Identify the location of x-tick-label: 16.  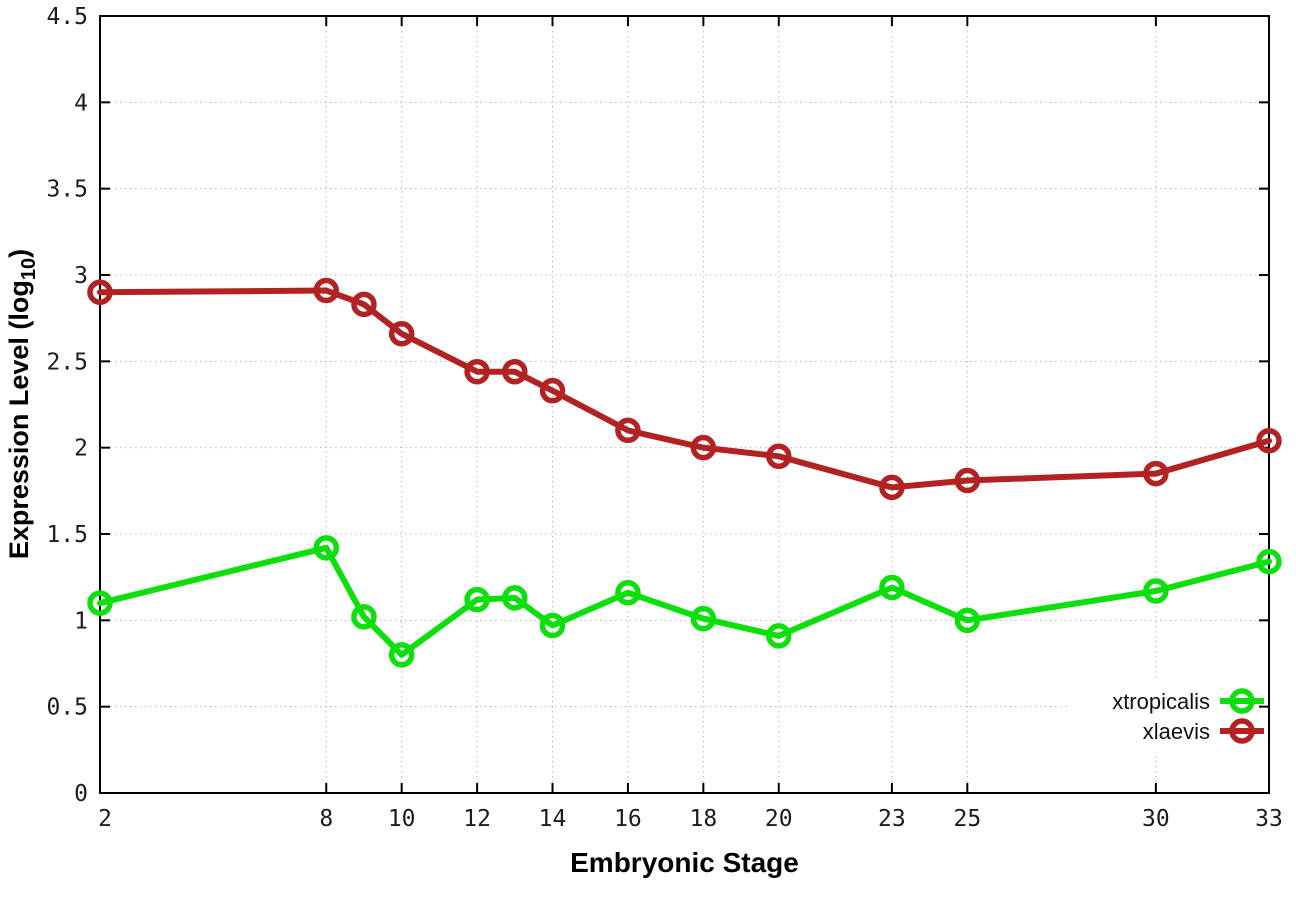
(628, 819).